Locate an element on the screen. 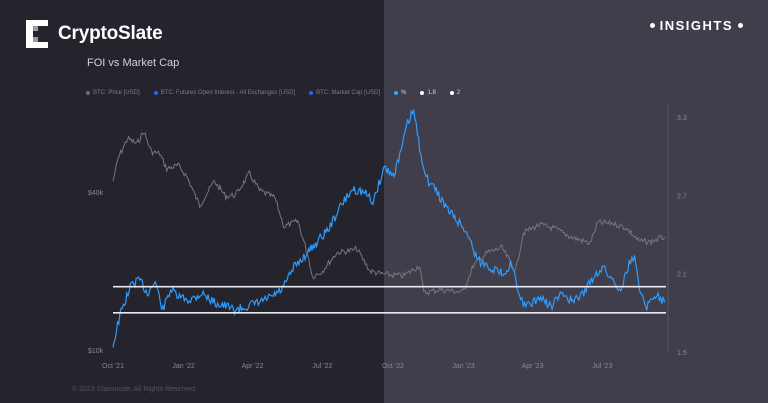 Image resolution: width=768 pixels, height=403 pixels. chart-title: FOI vs Market Cap is located at coordinates (133, 63).